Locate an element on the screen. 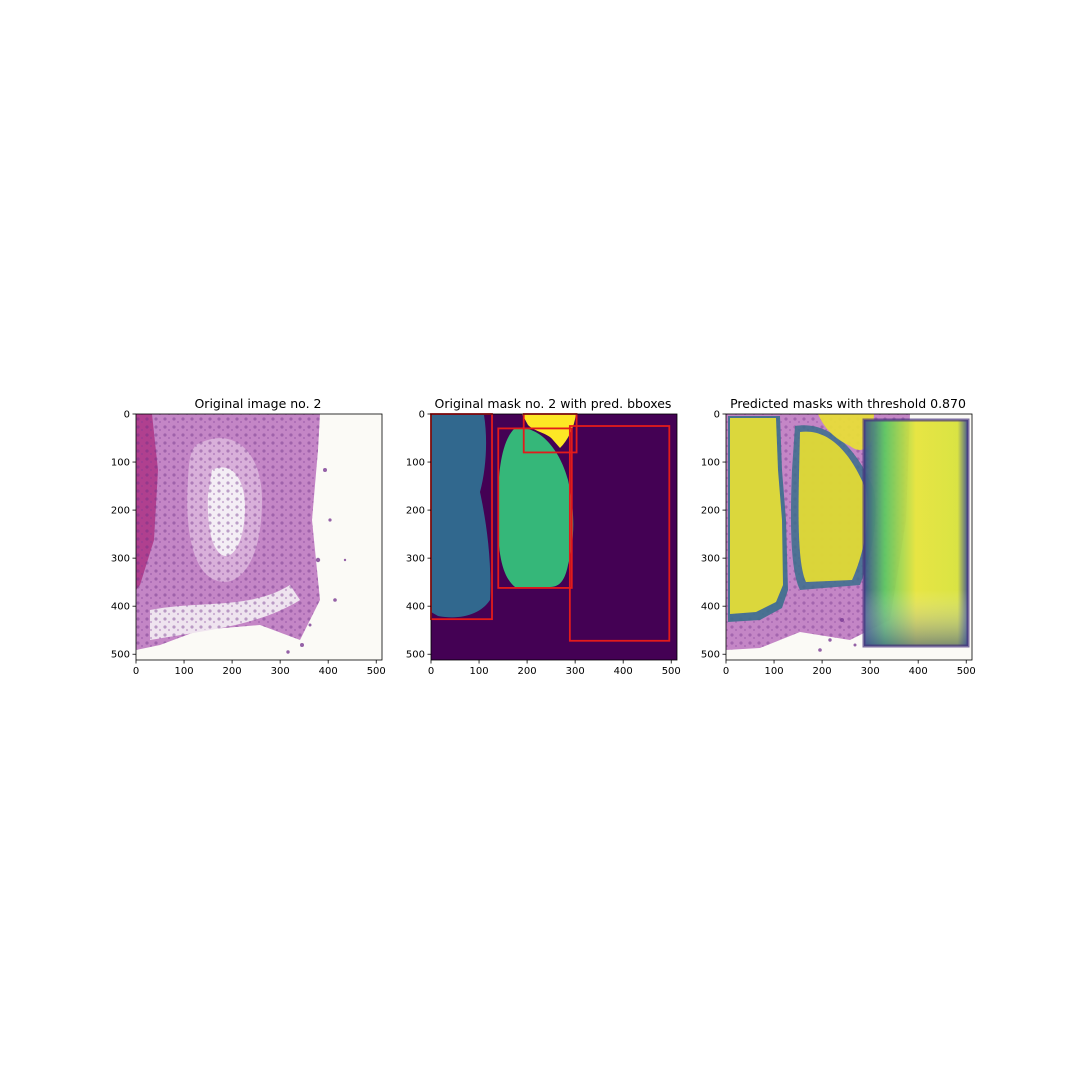  mask-image is located at coordinates (554, 537).